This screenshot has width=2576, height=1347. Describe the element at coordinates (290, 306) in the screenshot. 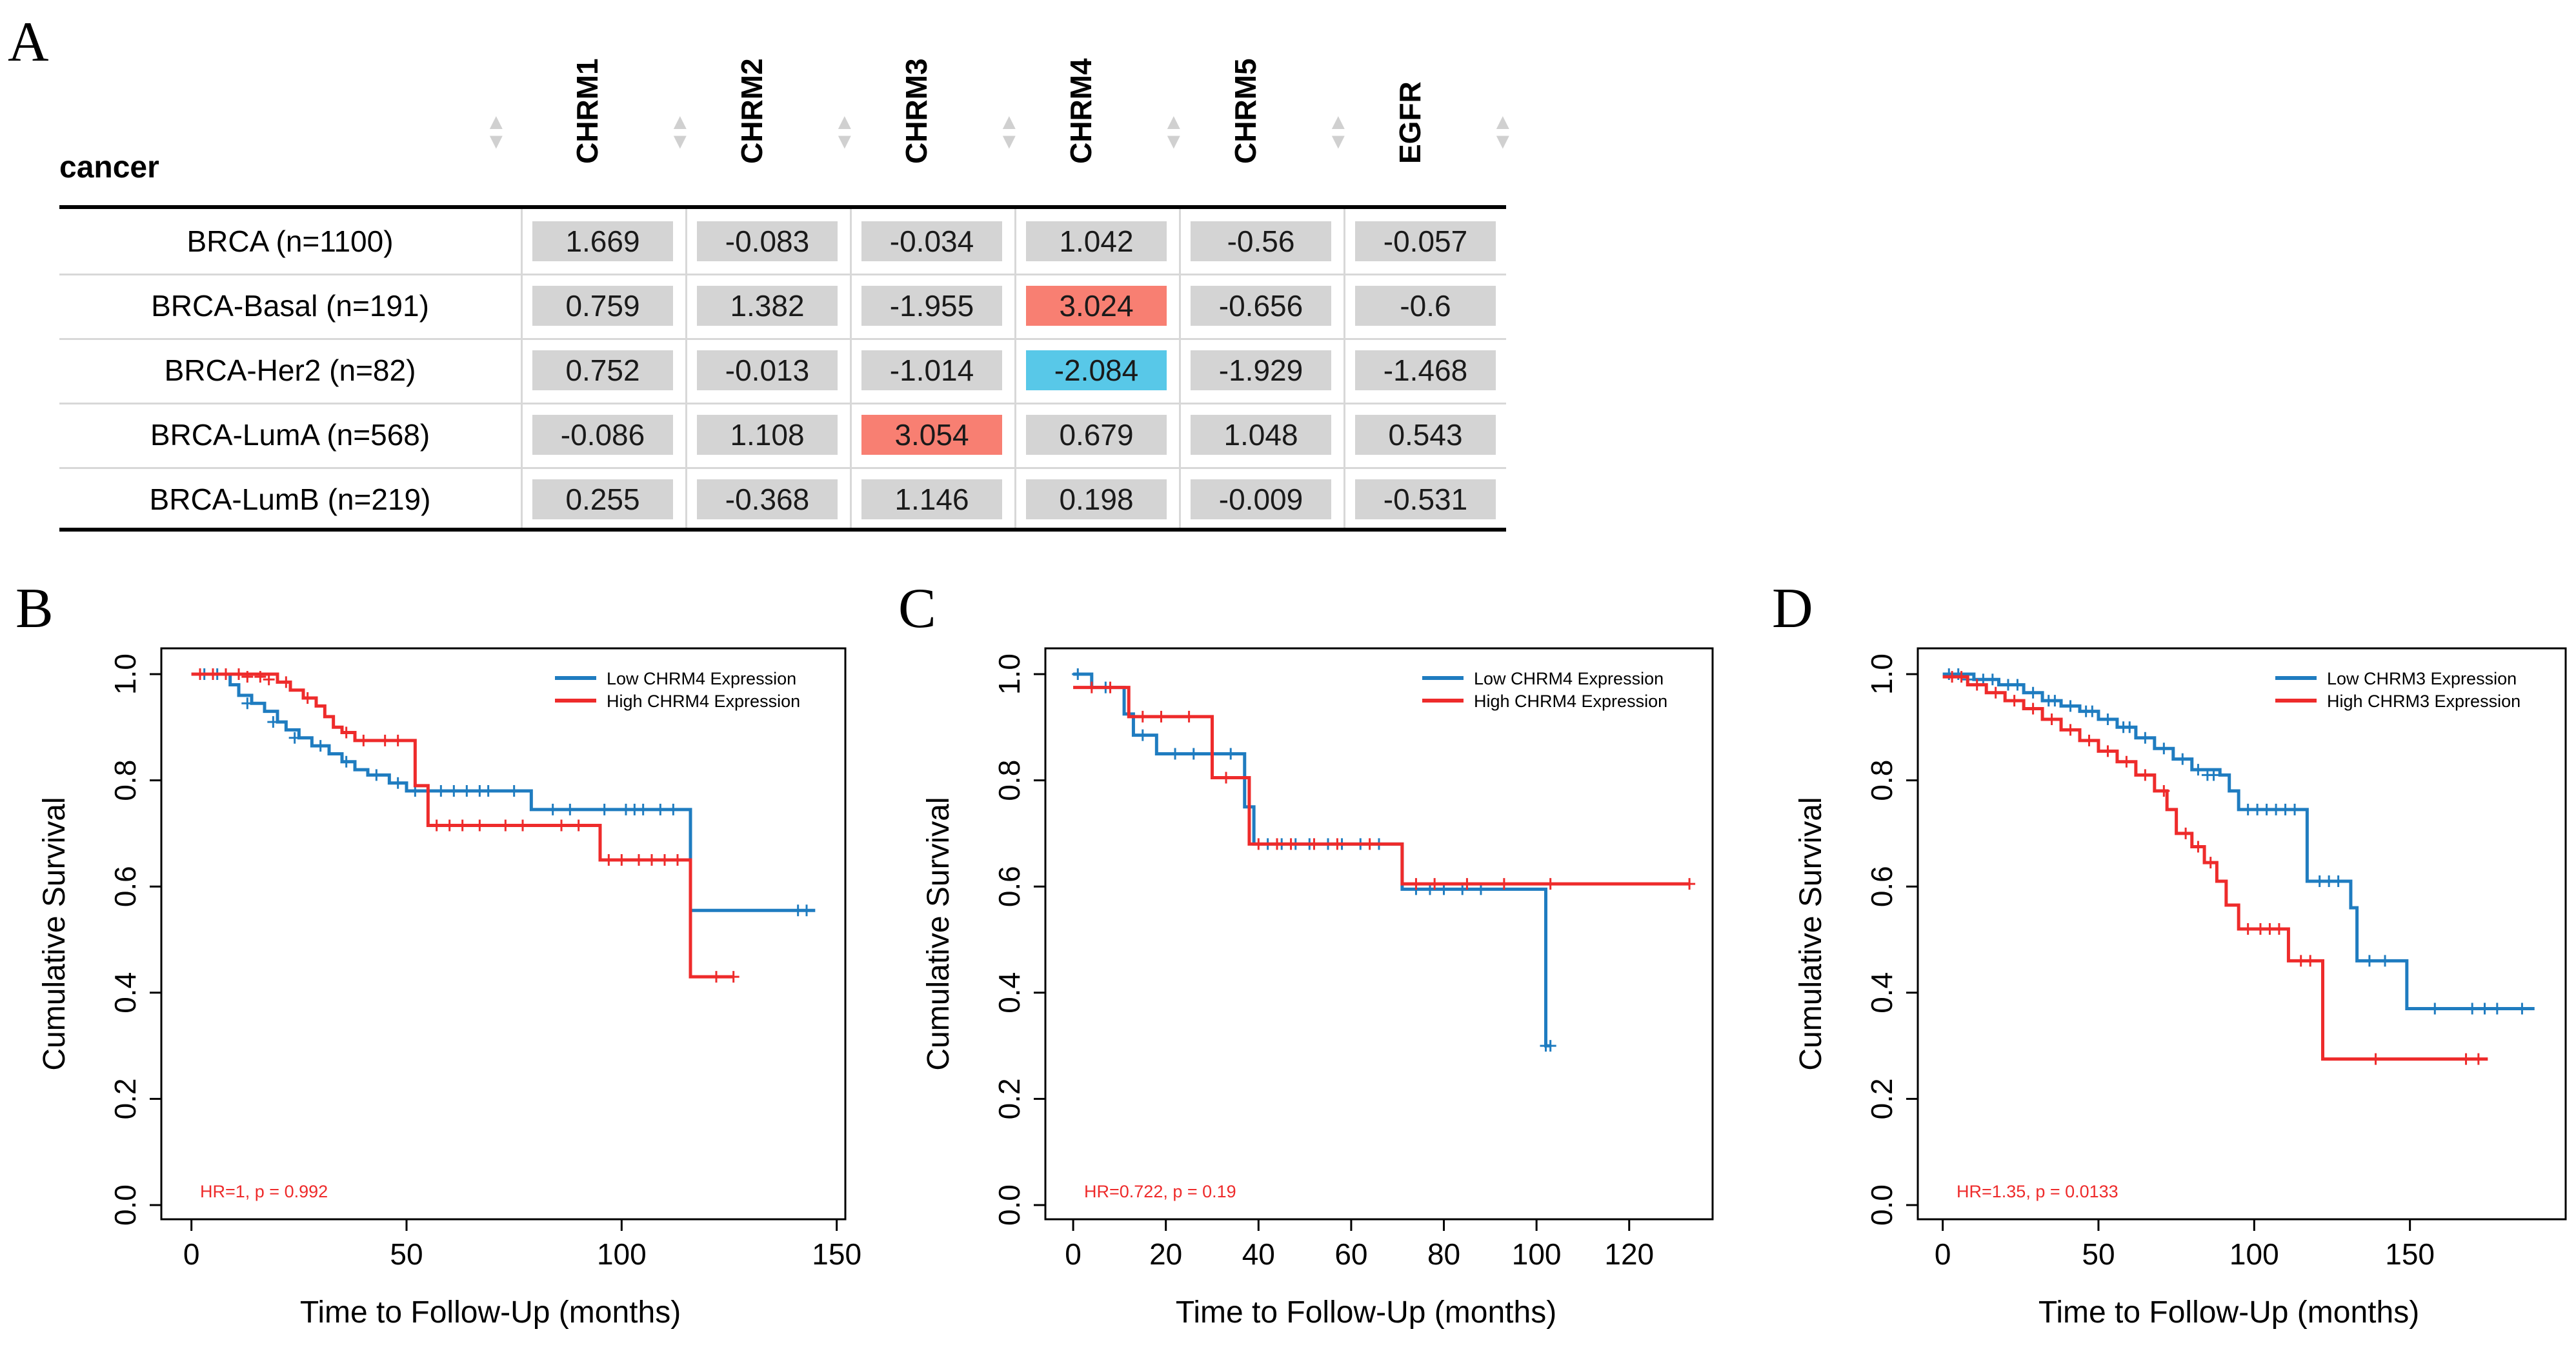

I see `row-label: BRCA-Basal (n=191)` at that location.